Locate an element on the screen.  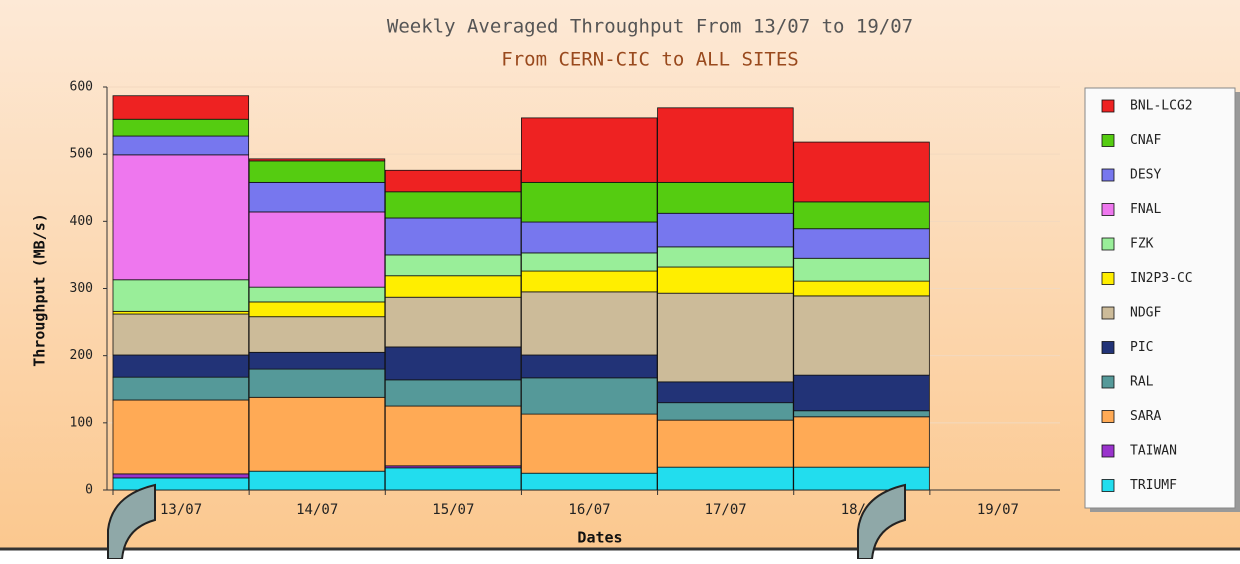
legend-label: SARA is located at coordinates (1145, 416).